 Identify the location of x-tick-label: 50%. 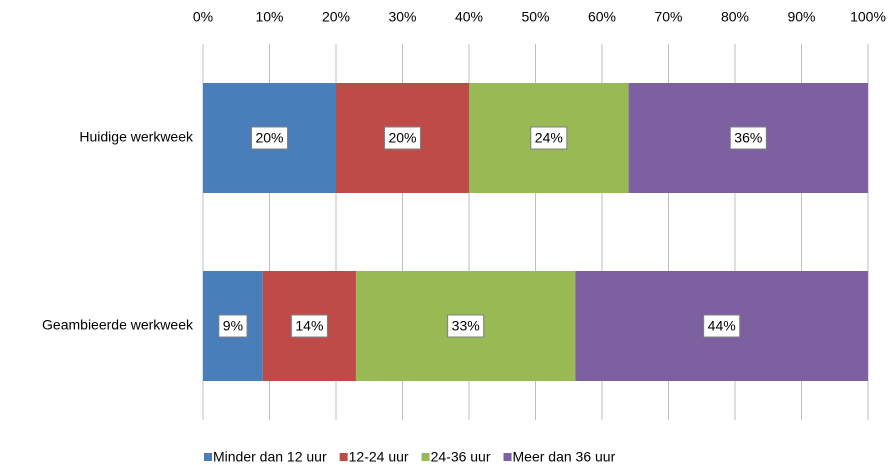
(535, 17).